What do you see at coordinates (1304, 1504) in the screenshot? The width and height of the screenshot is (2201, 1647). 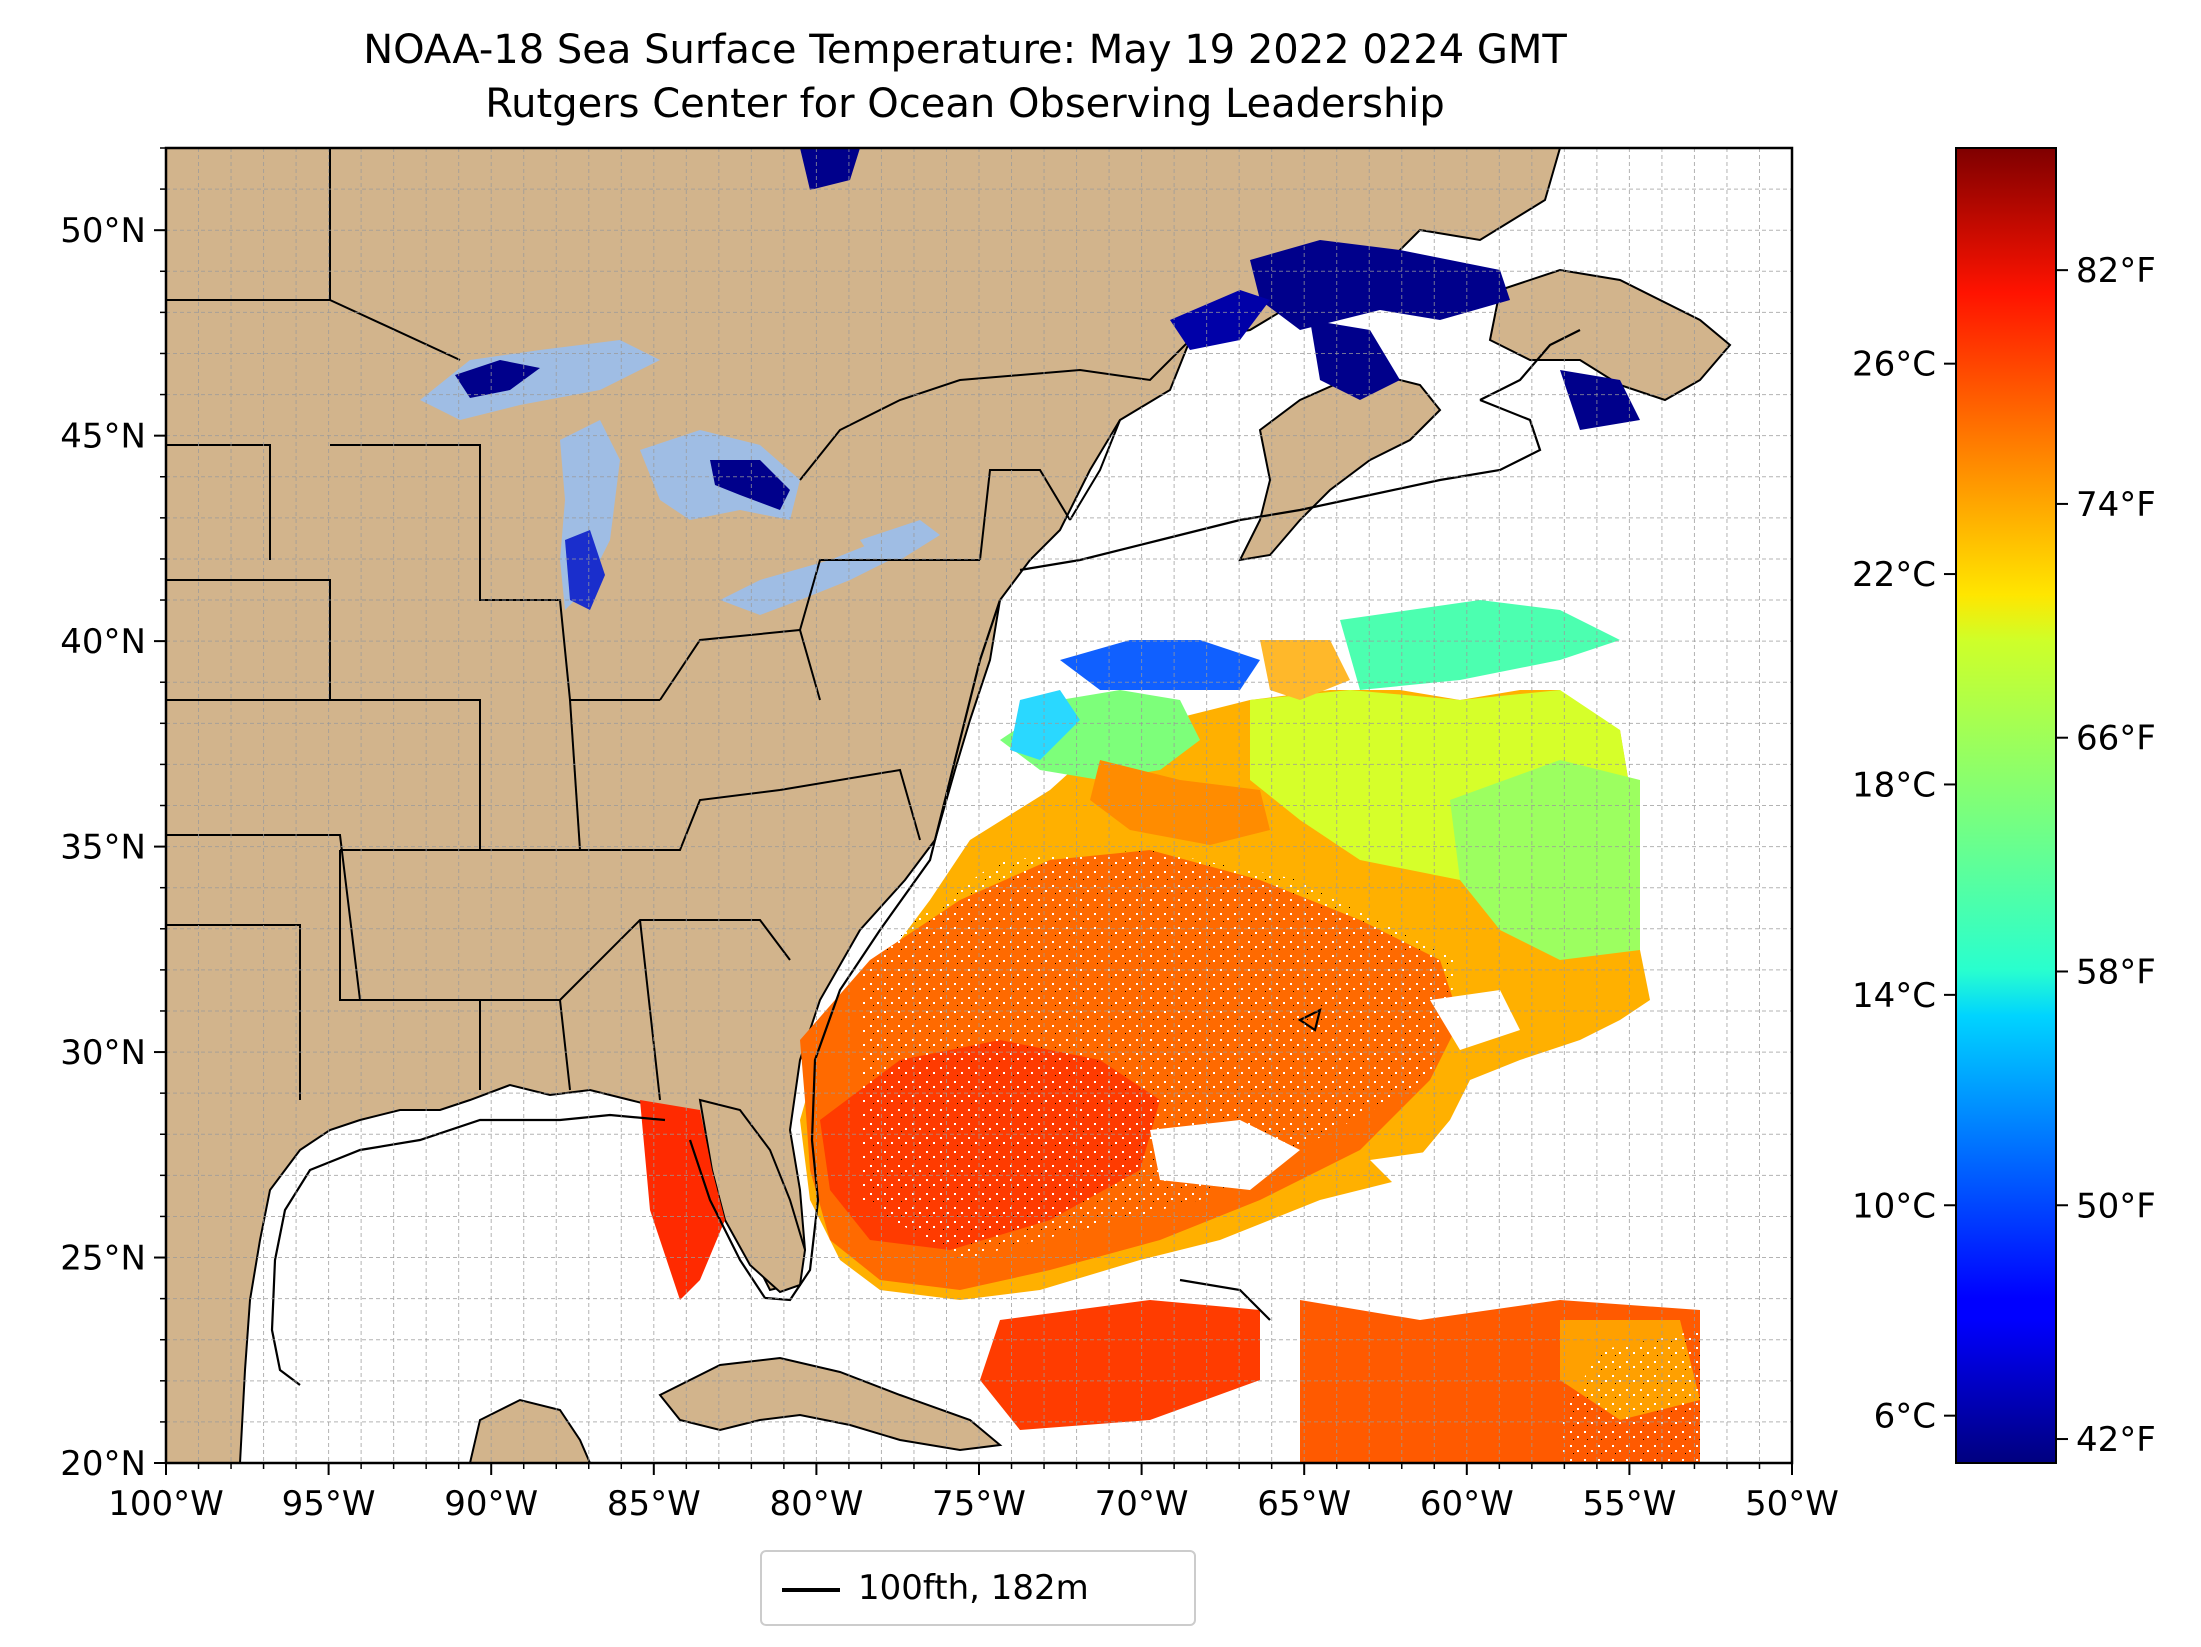 I see `lon-tick-label: 65°W` at bounding box center [1304, 1504].